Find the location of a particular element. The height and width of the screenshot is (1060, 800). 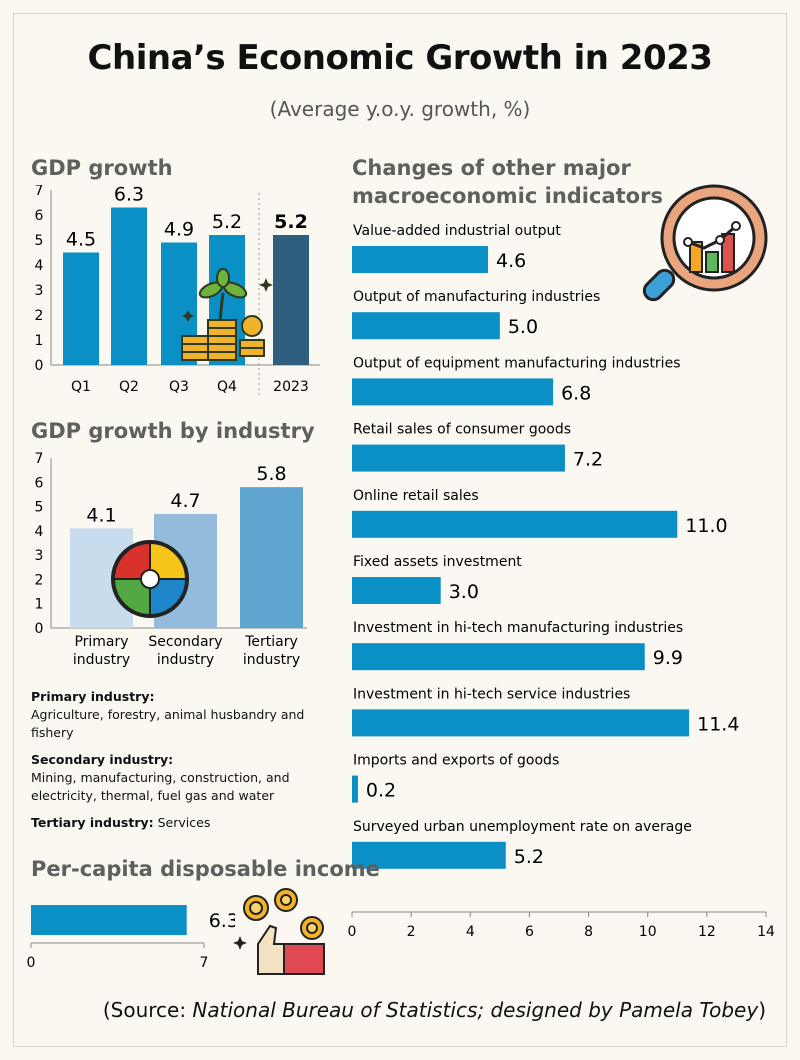

indicator-label: Output of manufacturing industries is located at coordinates (476, 297).